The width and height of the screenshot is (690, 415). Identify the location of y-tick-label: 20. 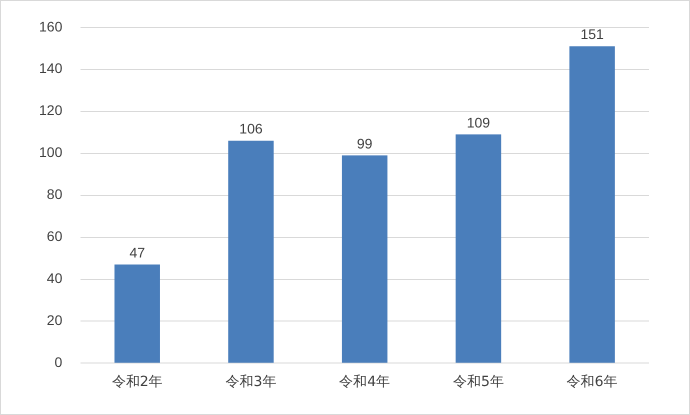
(54, 320).